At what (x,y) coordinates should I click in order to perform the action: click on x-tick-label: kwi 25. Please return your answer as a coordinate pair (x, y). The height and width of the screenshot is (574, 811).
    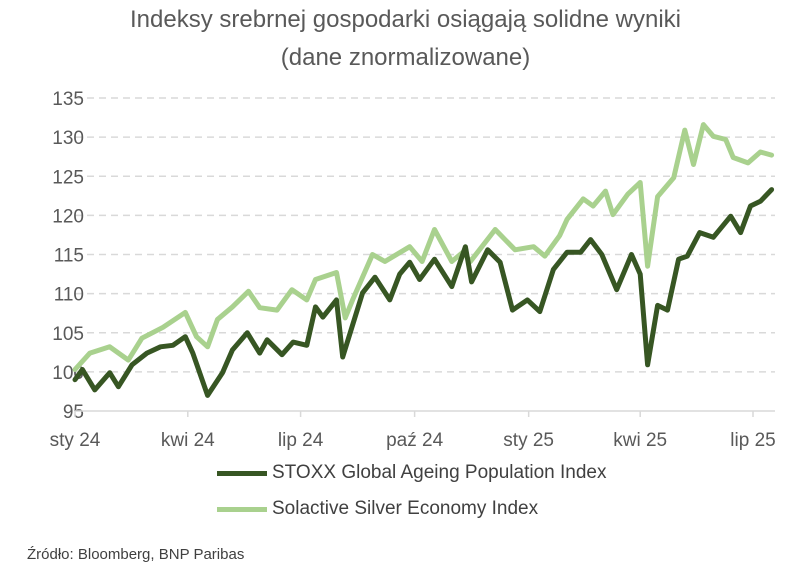
    Looking at the image, I should click on (640, 440).